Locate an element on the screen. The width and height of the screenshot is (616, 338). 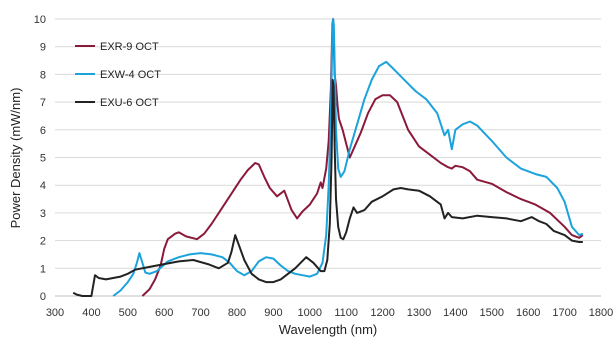
y-tick-labels: 0 1 2 3 4 5 6 7 8 9 10 is located at coordinates (40, 158).